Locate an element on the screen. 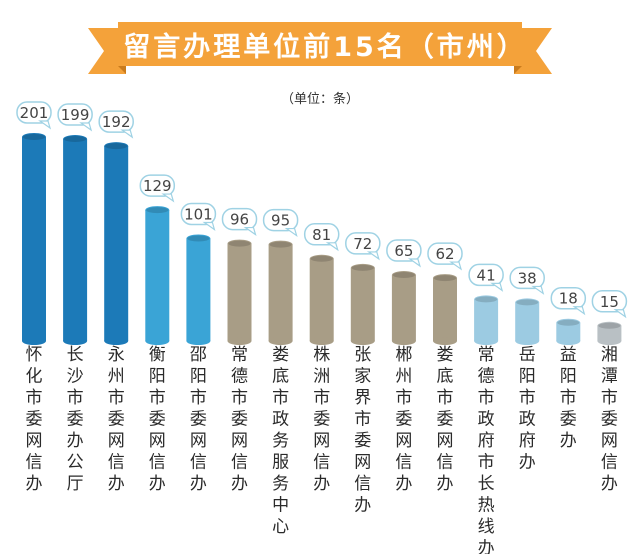 The width and height of the screenshot is (640, 554). category-label-char: 化 is located at coordinates (34, 377).